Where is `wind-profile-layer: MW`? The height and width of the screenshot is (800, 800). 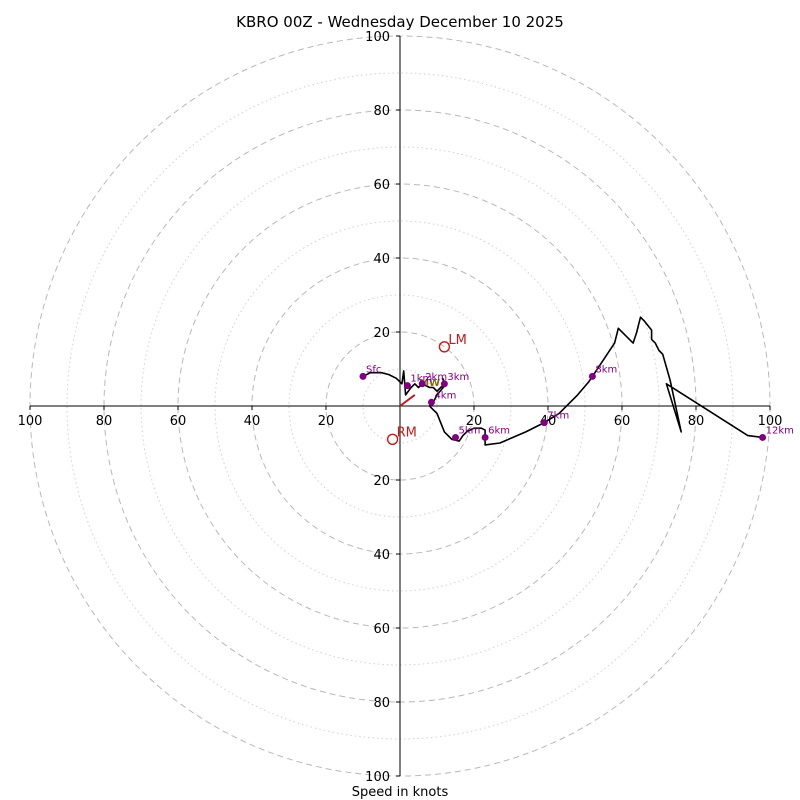
wind-profile-layer: MW is located at coordinates (562, 381).